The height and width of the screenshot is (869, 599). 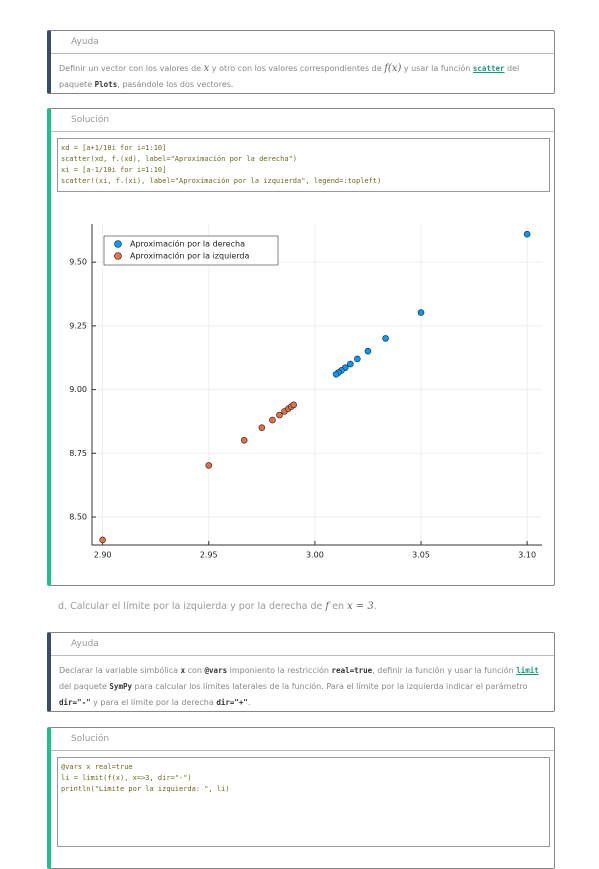 What do you see at coordinates (78, 516) in the screenshot?
I see `y-tick-label: 8.50` at bounding box center [78, 516].